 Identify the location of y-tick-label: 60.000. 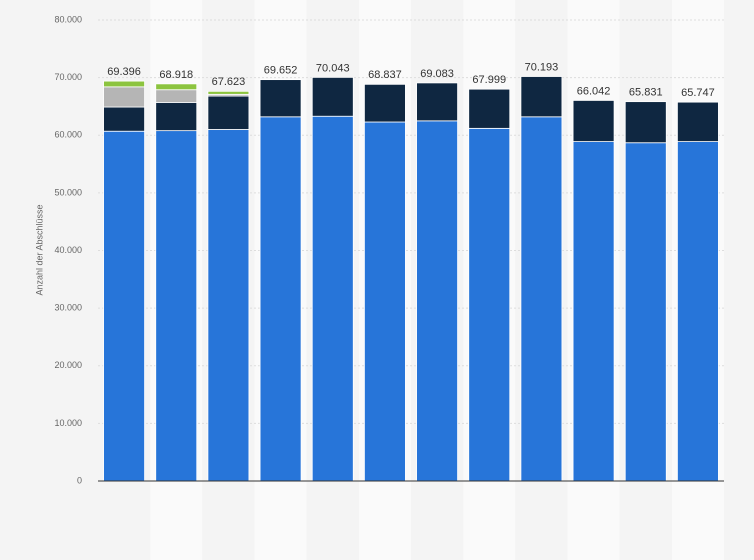
(68, 135).